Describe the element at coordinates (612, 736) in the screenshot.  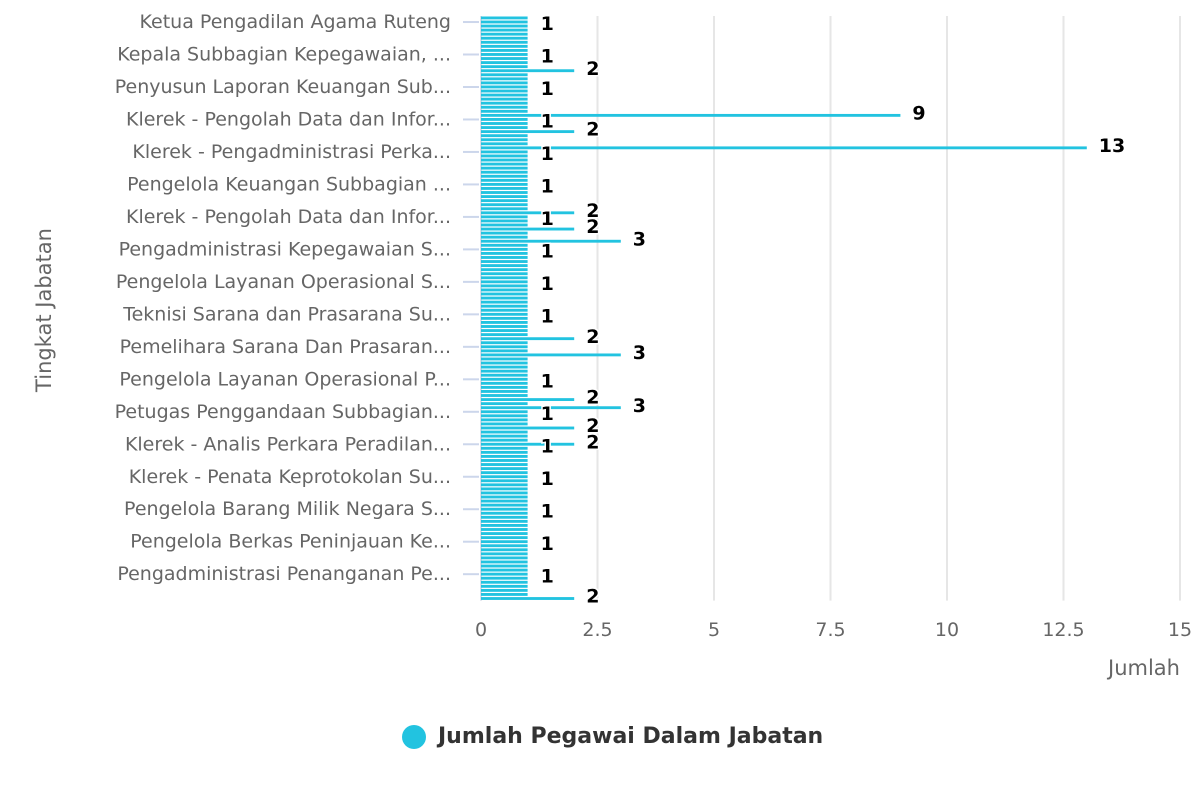
I see `legend-item: Jumlah Pegawai Dalam Jabatan` at that location.